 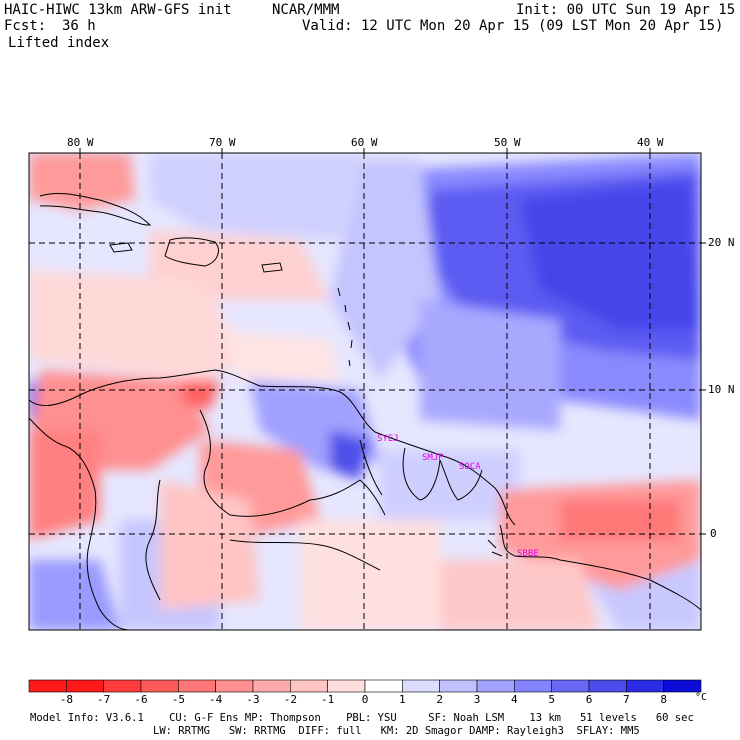 What do you see at coordinates (290, 699) in the screenshot?
I see `colorbar-label: -2` at bounding box center [290, 699].